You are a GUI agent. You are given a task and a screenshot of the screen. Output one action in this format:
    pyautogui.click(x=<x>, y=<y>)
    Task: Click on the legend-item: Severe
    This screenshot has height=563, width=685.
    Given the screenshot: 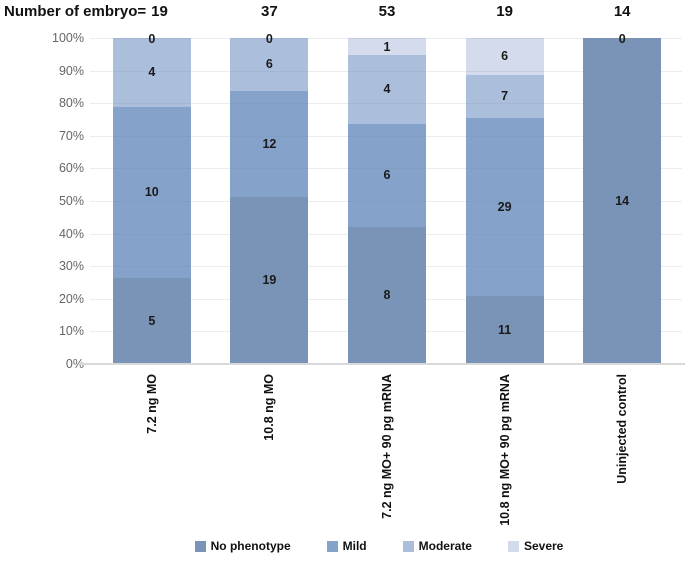 What is the action you would take?
    pyautogui.click(x=535, y=546)
    